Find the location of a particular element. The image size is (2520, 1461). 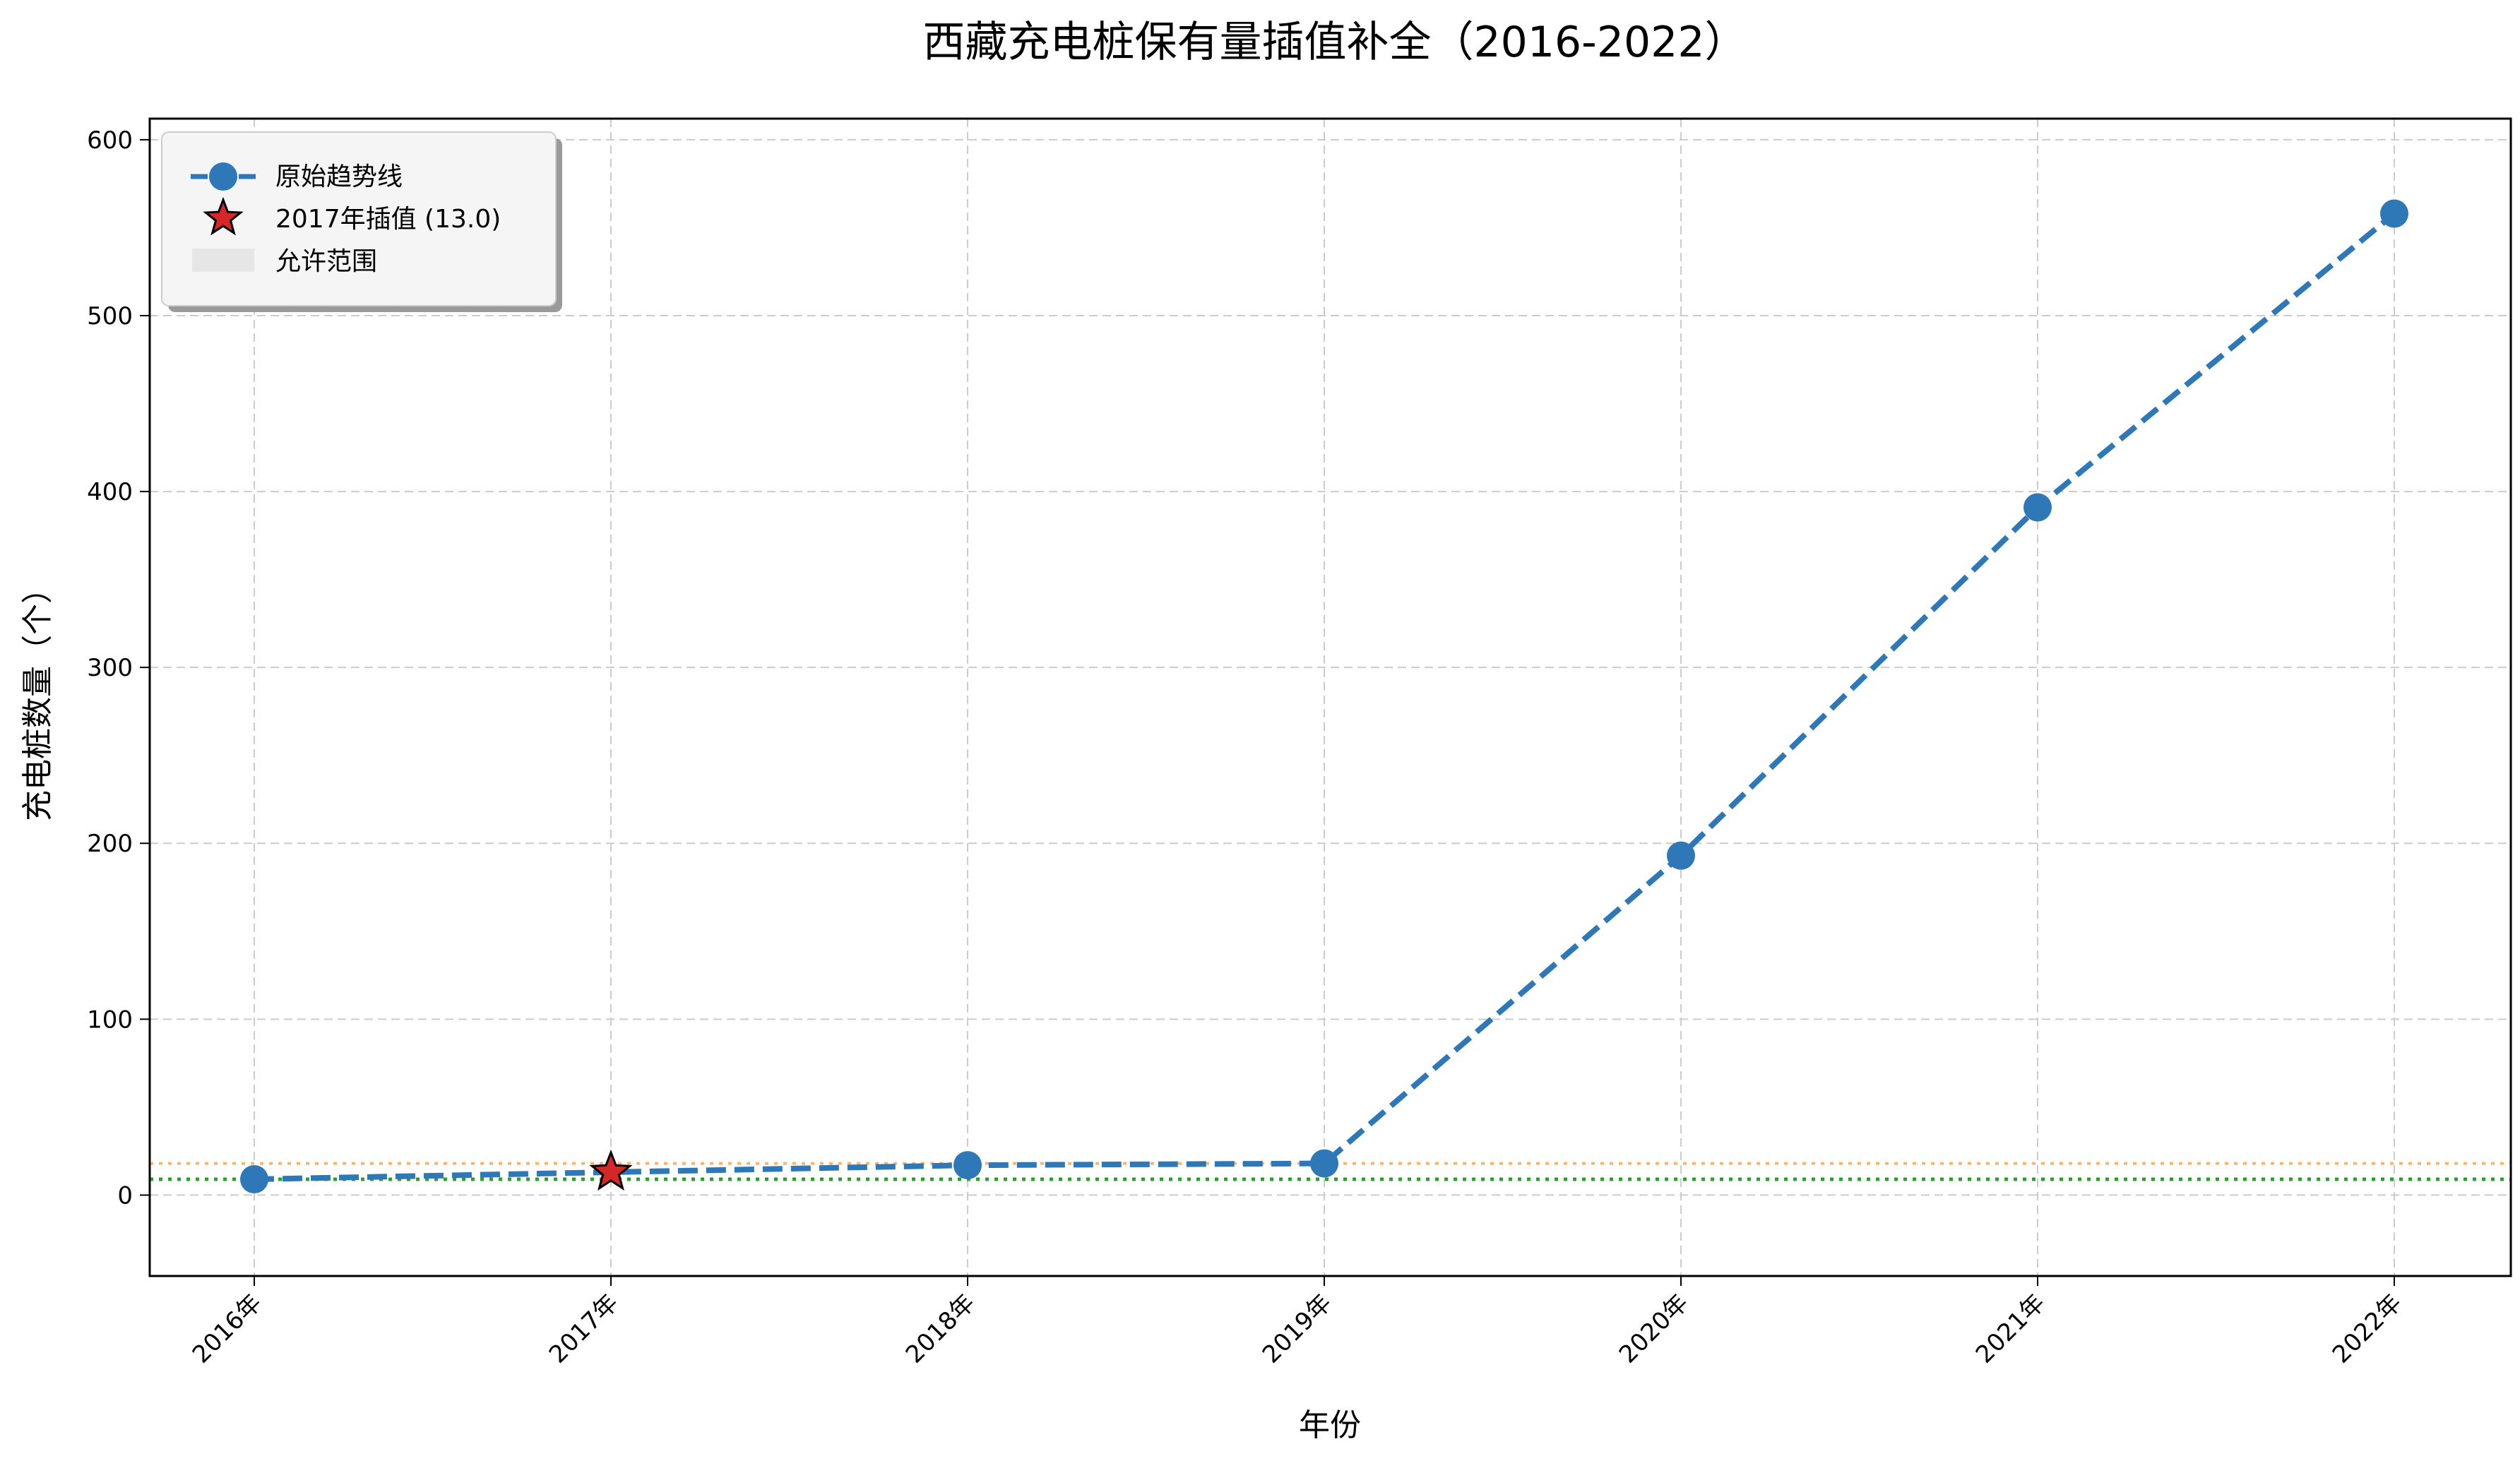

y-tick-label: 500 is located at coordinates (110, 316).